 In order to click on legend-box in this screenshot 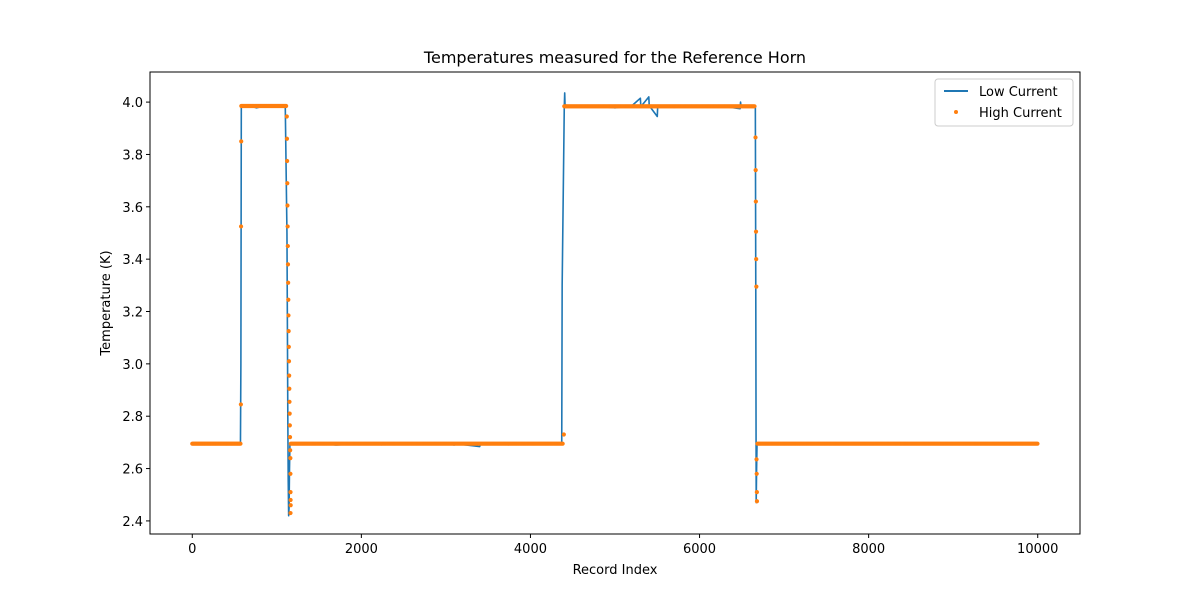, I will do `click(1004, 102)`.